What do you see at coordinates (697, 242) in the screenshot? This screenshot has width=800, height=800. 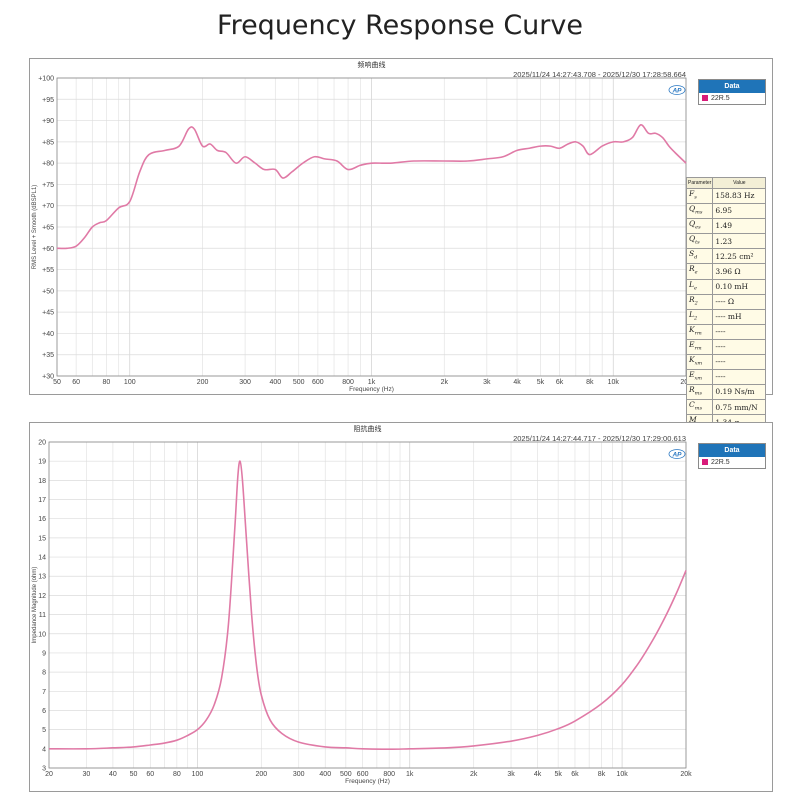 I see `param-subscript: ts` at bounding box center [697, 242].